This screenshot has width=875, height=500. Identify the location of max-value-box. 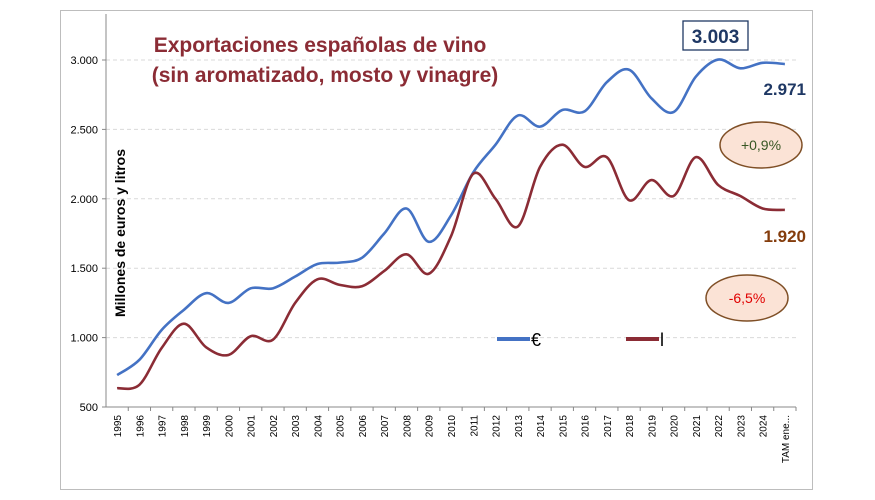
(715, 35).